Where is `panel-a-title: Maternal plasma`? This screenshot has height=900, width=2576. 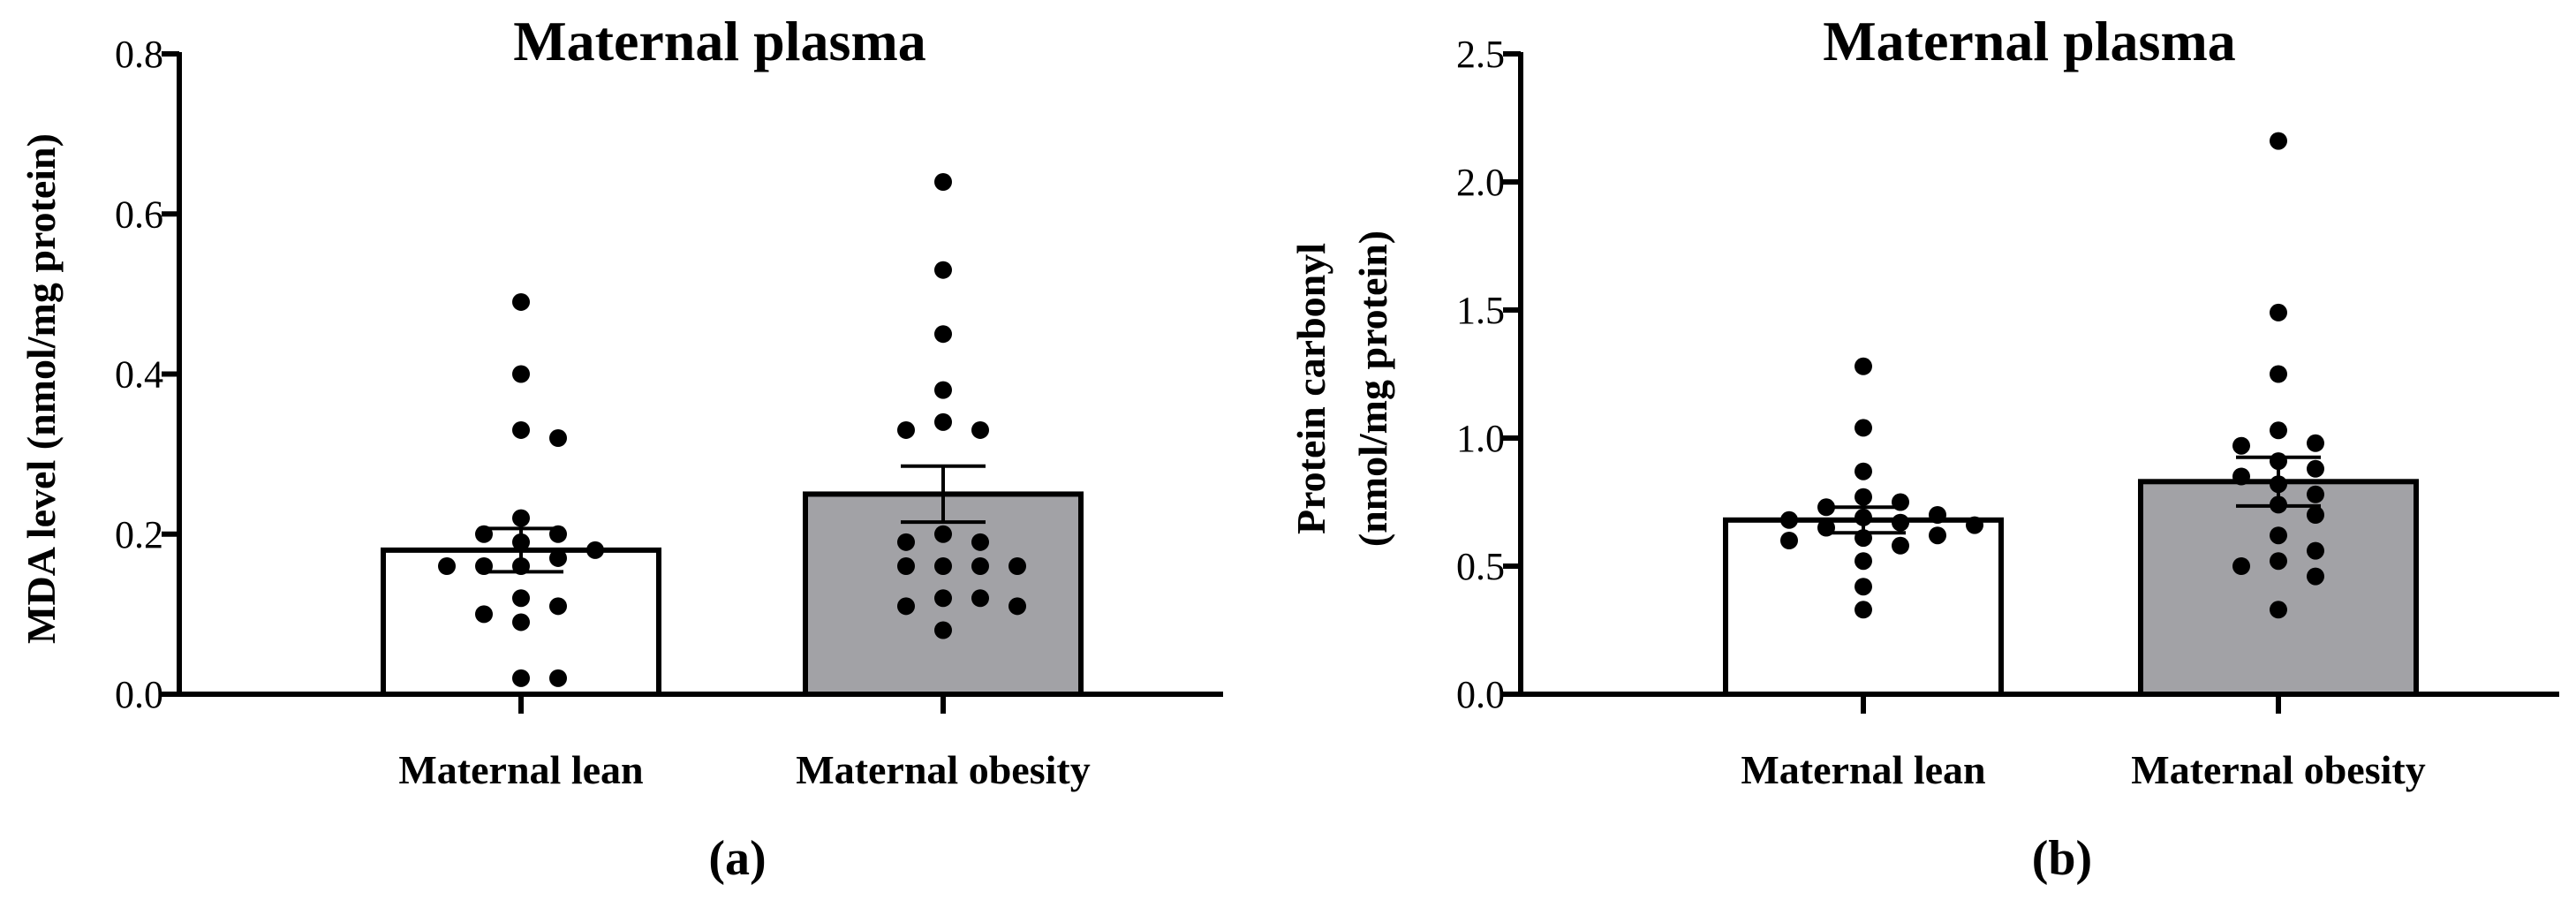
panel-a-title: Maternal plasma is located at coordinates (719, 41).